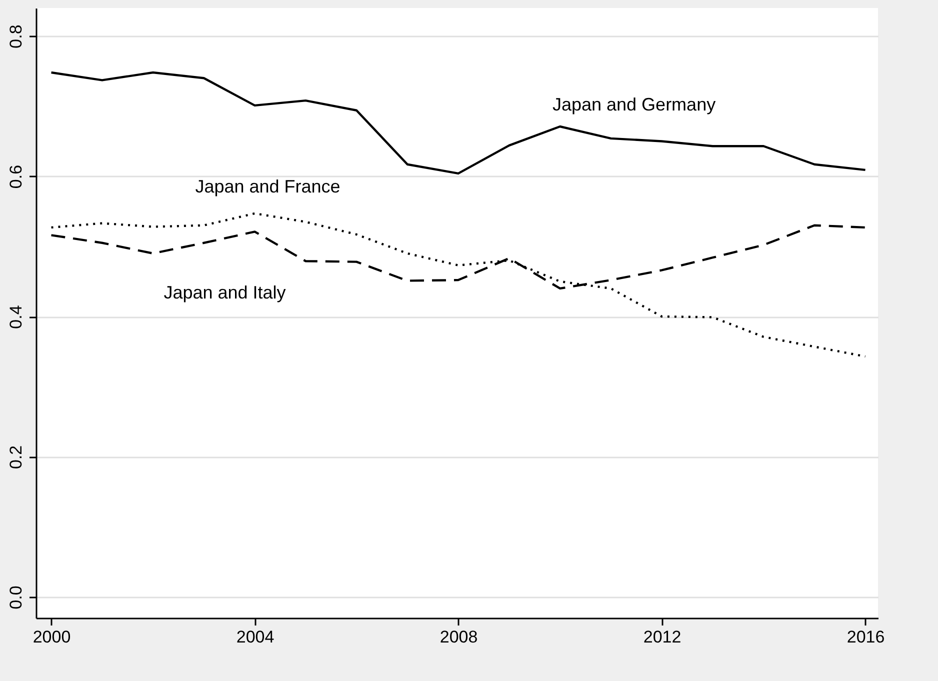 The width and height of the screenshot is (938, 681). What do you see at coordinates (225, 292) in the screenshot?
I see `series-label: Japan and Italy` at bounding box center [225, 292].